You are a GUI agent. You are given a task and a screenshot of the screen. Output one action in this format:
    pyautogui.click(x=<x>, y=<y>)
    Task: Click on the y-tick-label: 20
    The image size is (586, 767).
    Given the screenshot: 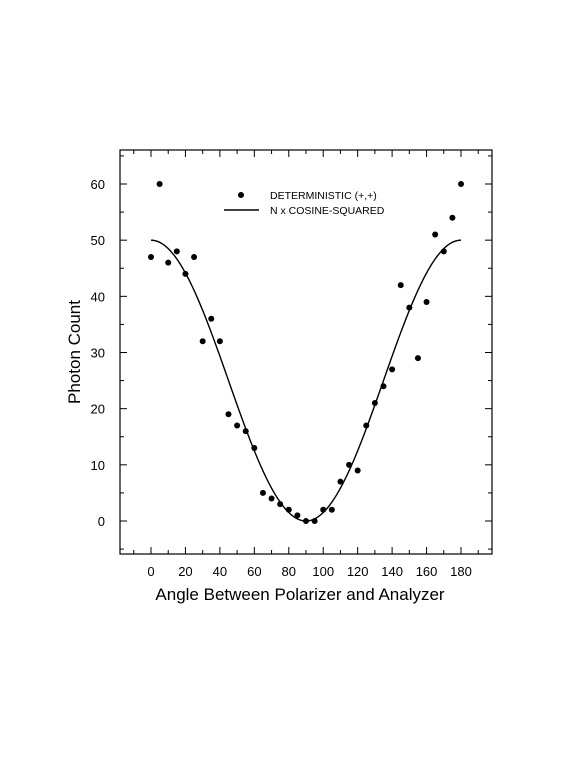 What is the action you would take?
    pyautogui.click(x=98, y=409)
    